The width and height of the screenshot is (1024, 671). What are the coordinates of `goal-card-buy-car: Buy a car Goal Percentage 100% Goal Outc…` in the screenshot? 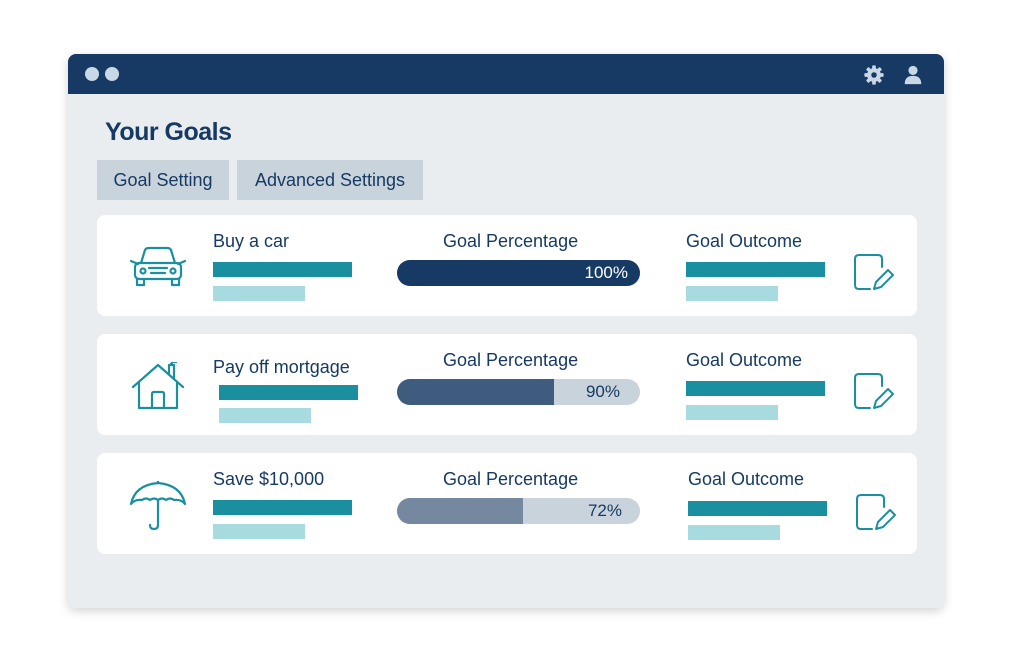 It's located at (507, 265).